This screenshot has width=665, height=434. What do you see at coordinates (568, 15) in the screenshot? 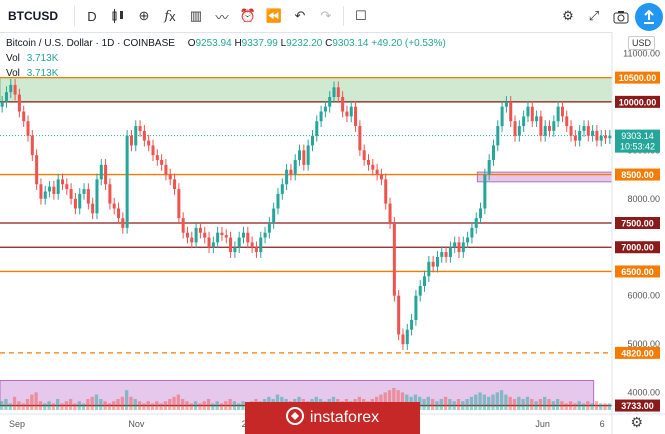
I see `settings-icon: ⚙` at bounding box center [568, 15].